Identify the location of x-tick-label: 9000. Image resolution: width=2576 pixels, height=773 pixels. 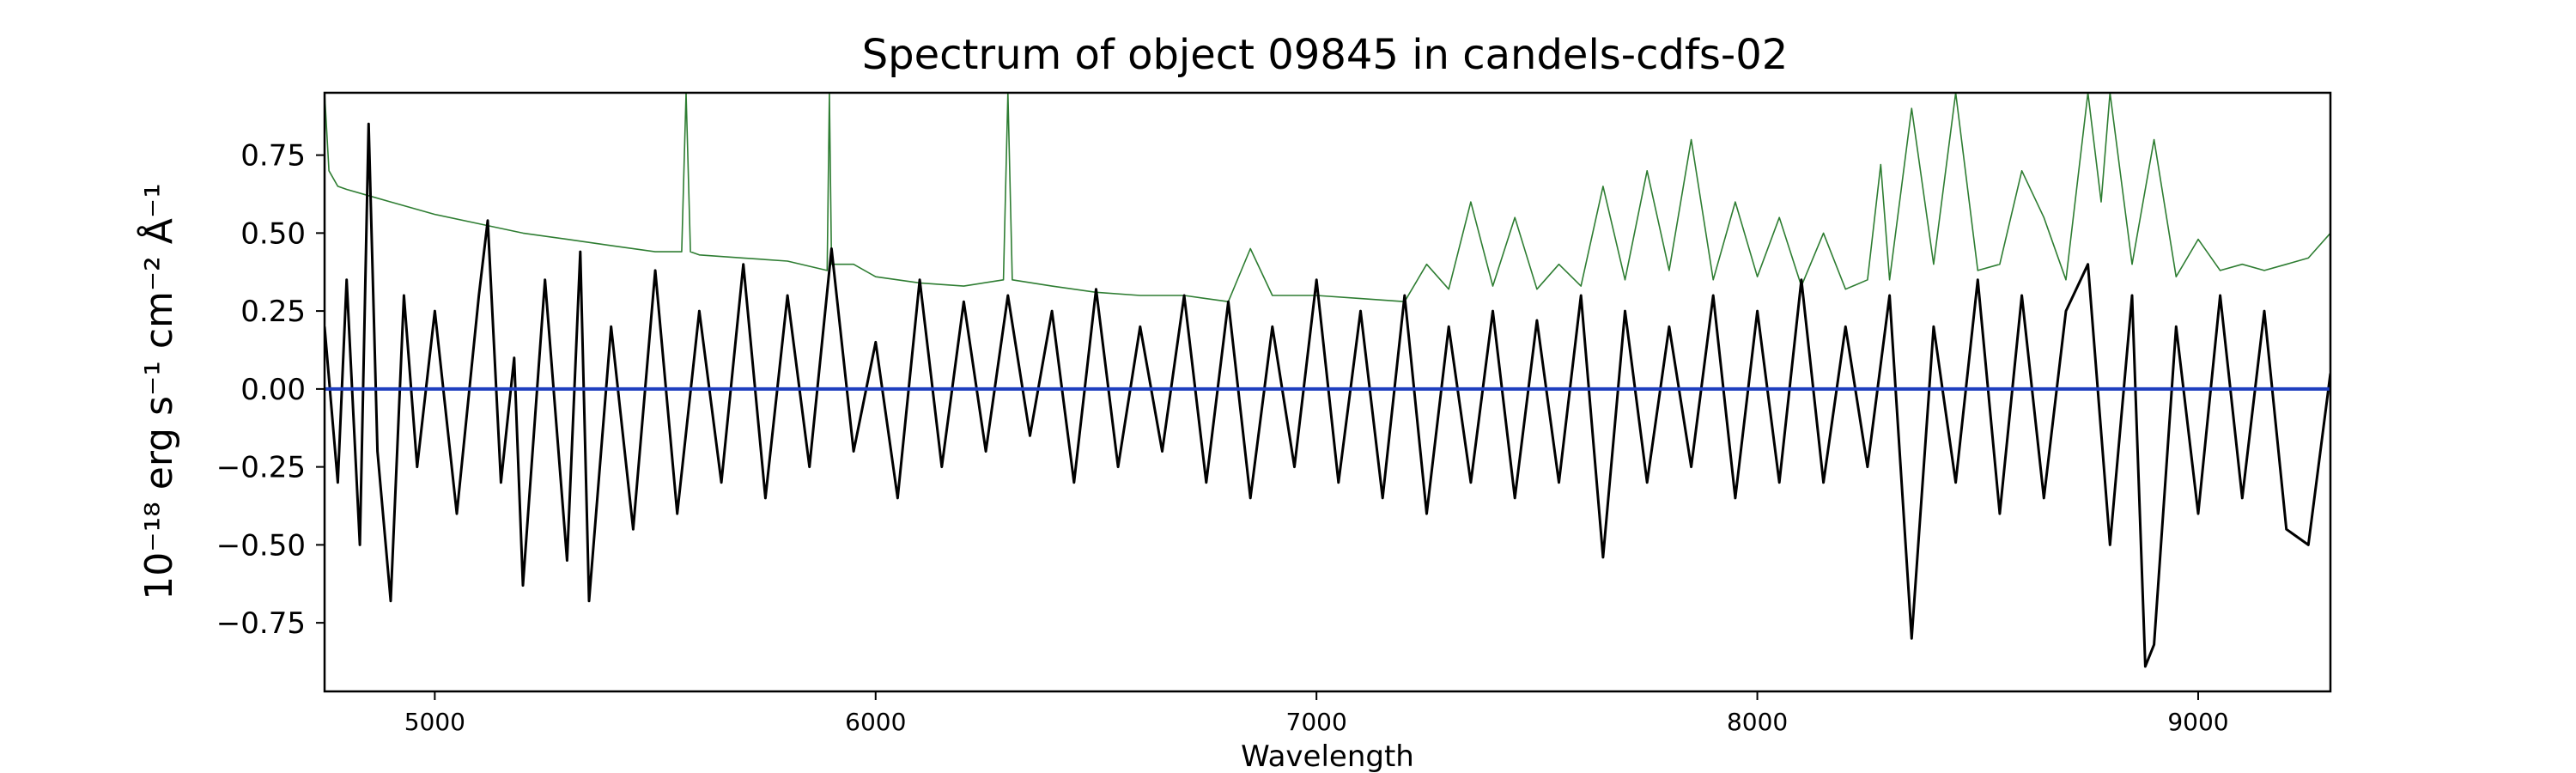
(2197, 722).